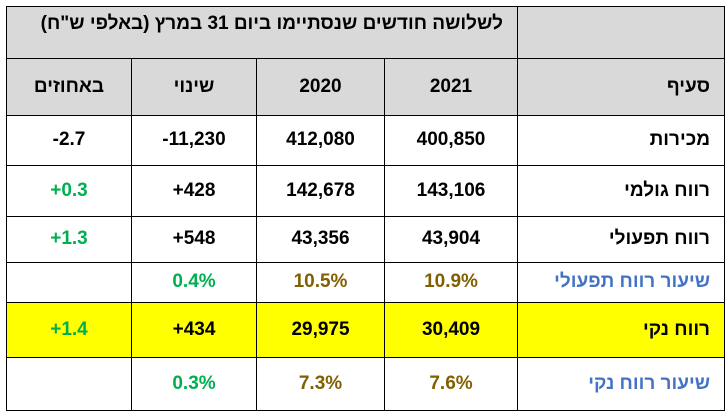 Image resolution: width=728 pixels, height=418 pixels. Describe the element at coordinates (194, 239) in the screenshot. I see `operating-profit-change: +548` at that location.